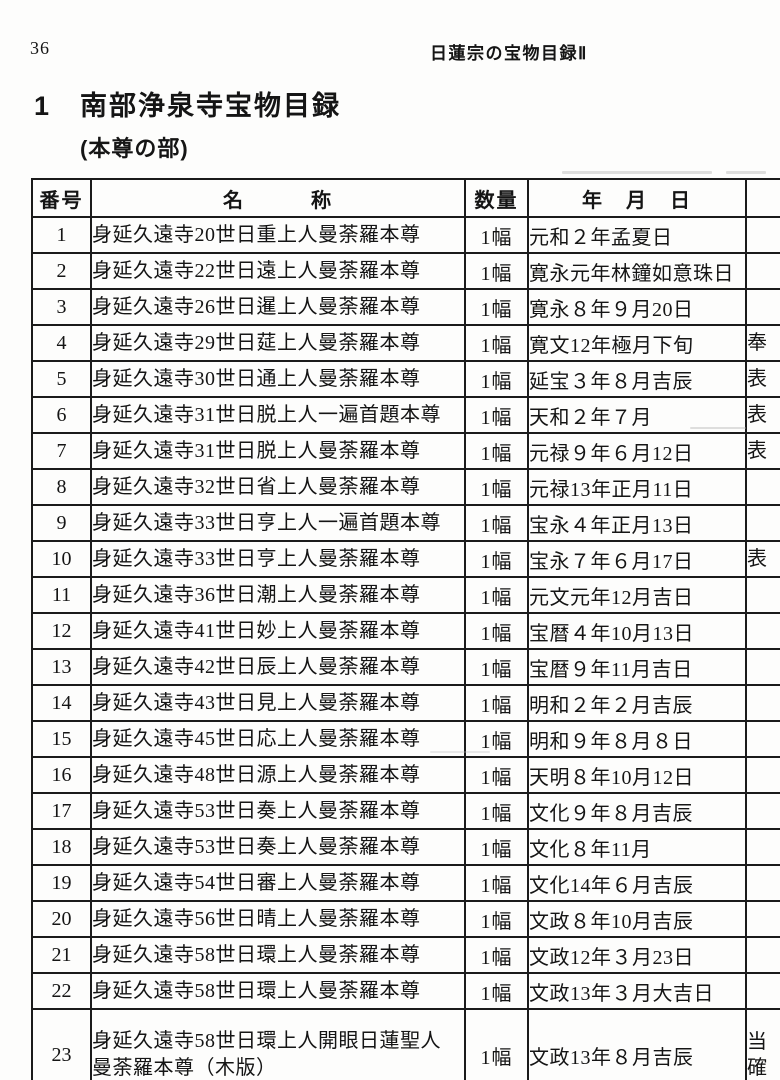  I want to click on table-row: 3 身延久遠寺26世日暹上人曼荼羅本尊 1幅 寛永８年９月20日, so click(405, 307).